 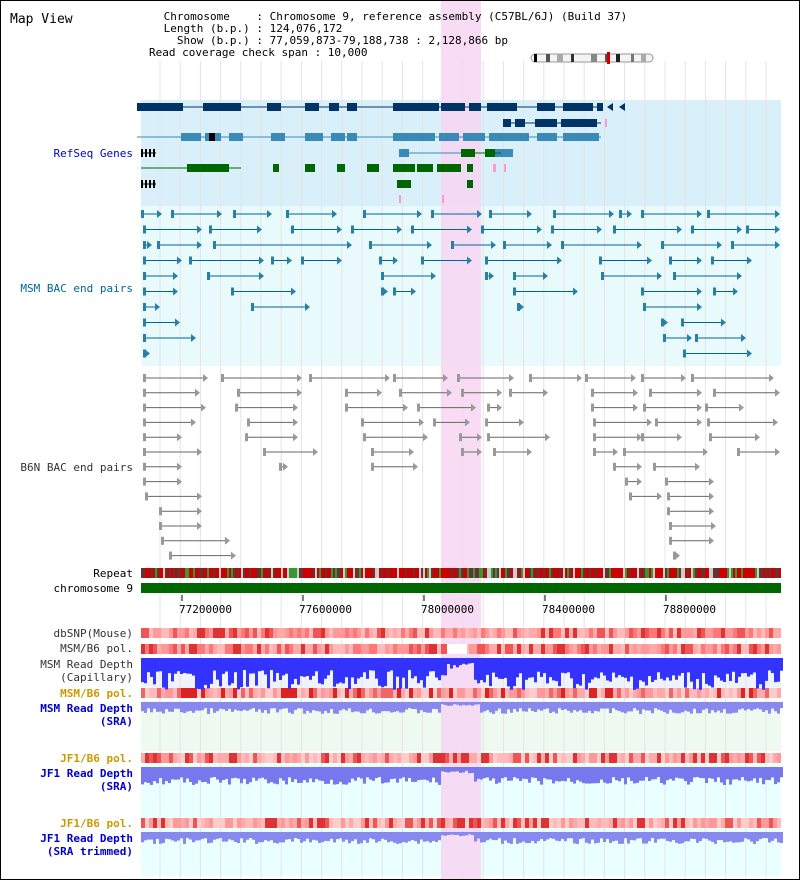 I want to click on b6n-bac-label: B6N BAC end pairs, so click(x=76, y=467).